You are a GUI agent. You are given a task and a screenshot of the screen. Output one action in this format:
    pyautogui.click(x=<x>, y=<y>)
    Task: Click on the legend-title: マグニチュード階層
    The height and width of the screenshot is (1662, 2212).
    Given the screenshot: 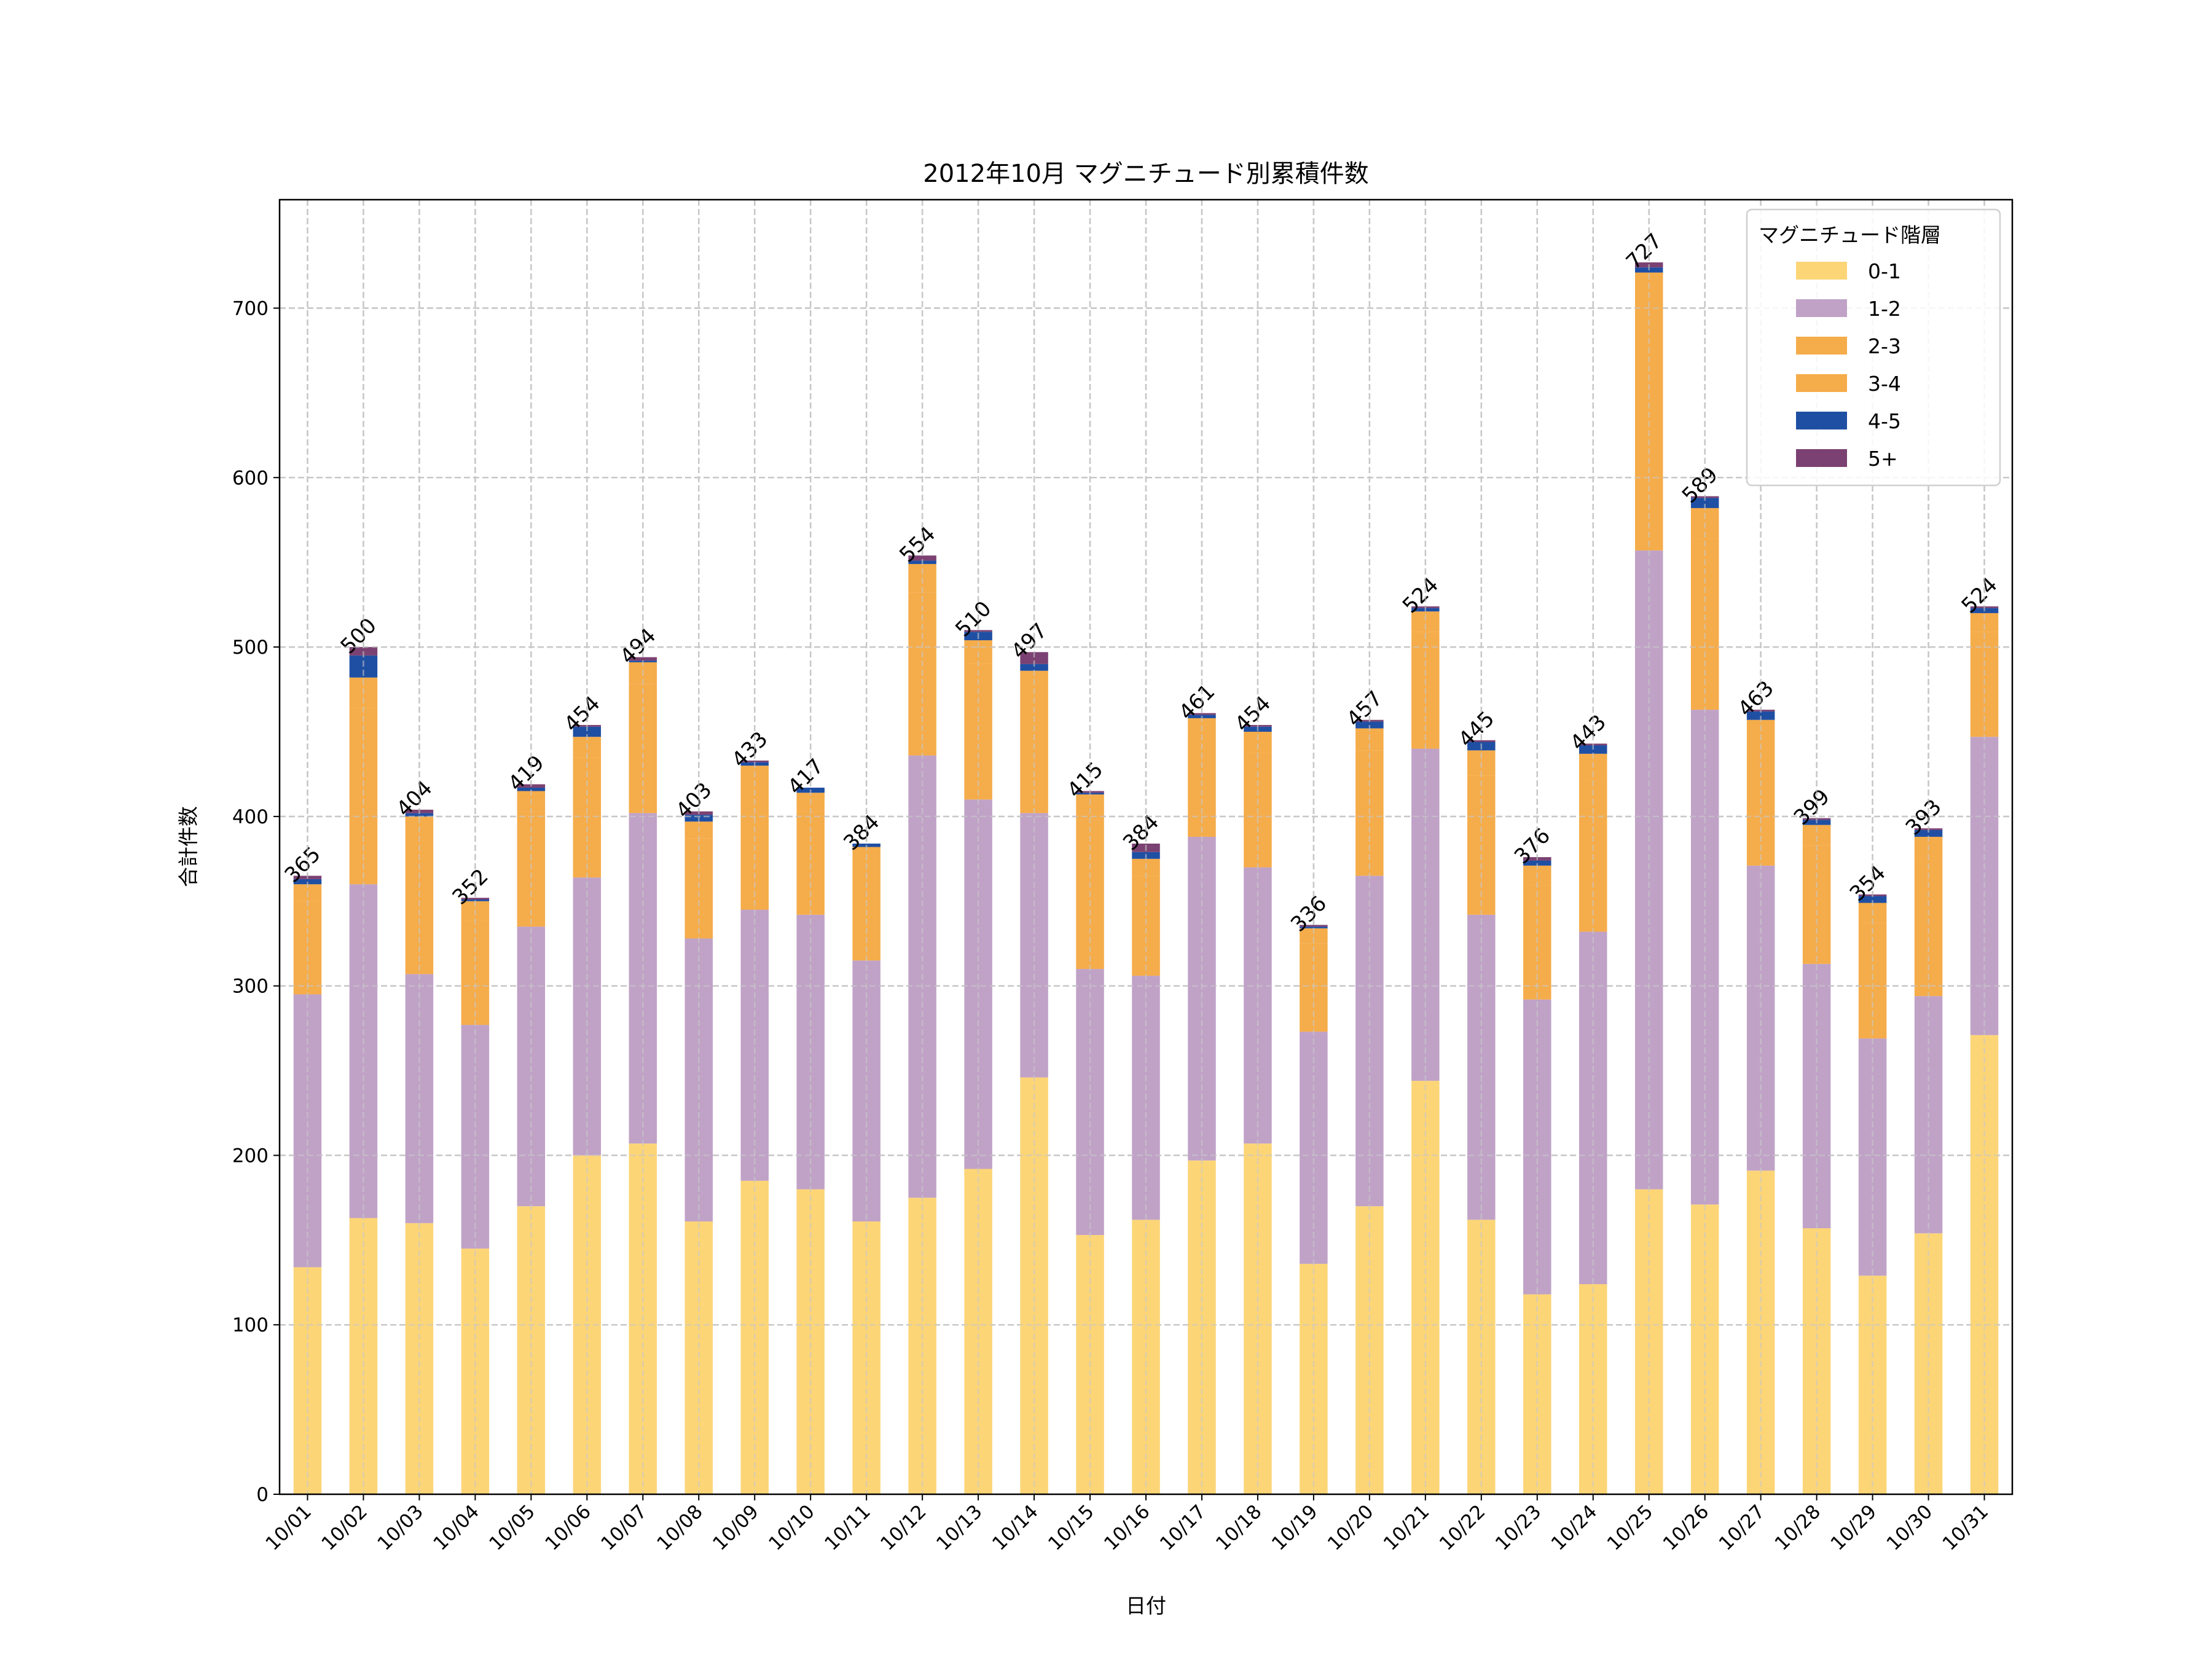 What is the action you would take?
    pyautogui.click(x=1850, y=235)
    